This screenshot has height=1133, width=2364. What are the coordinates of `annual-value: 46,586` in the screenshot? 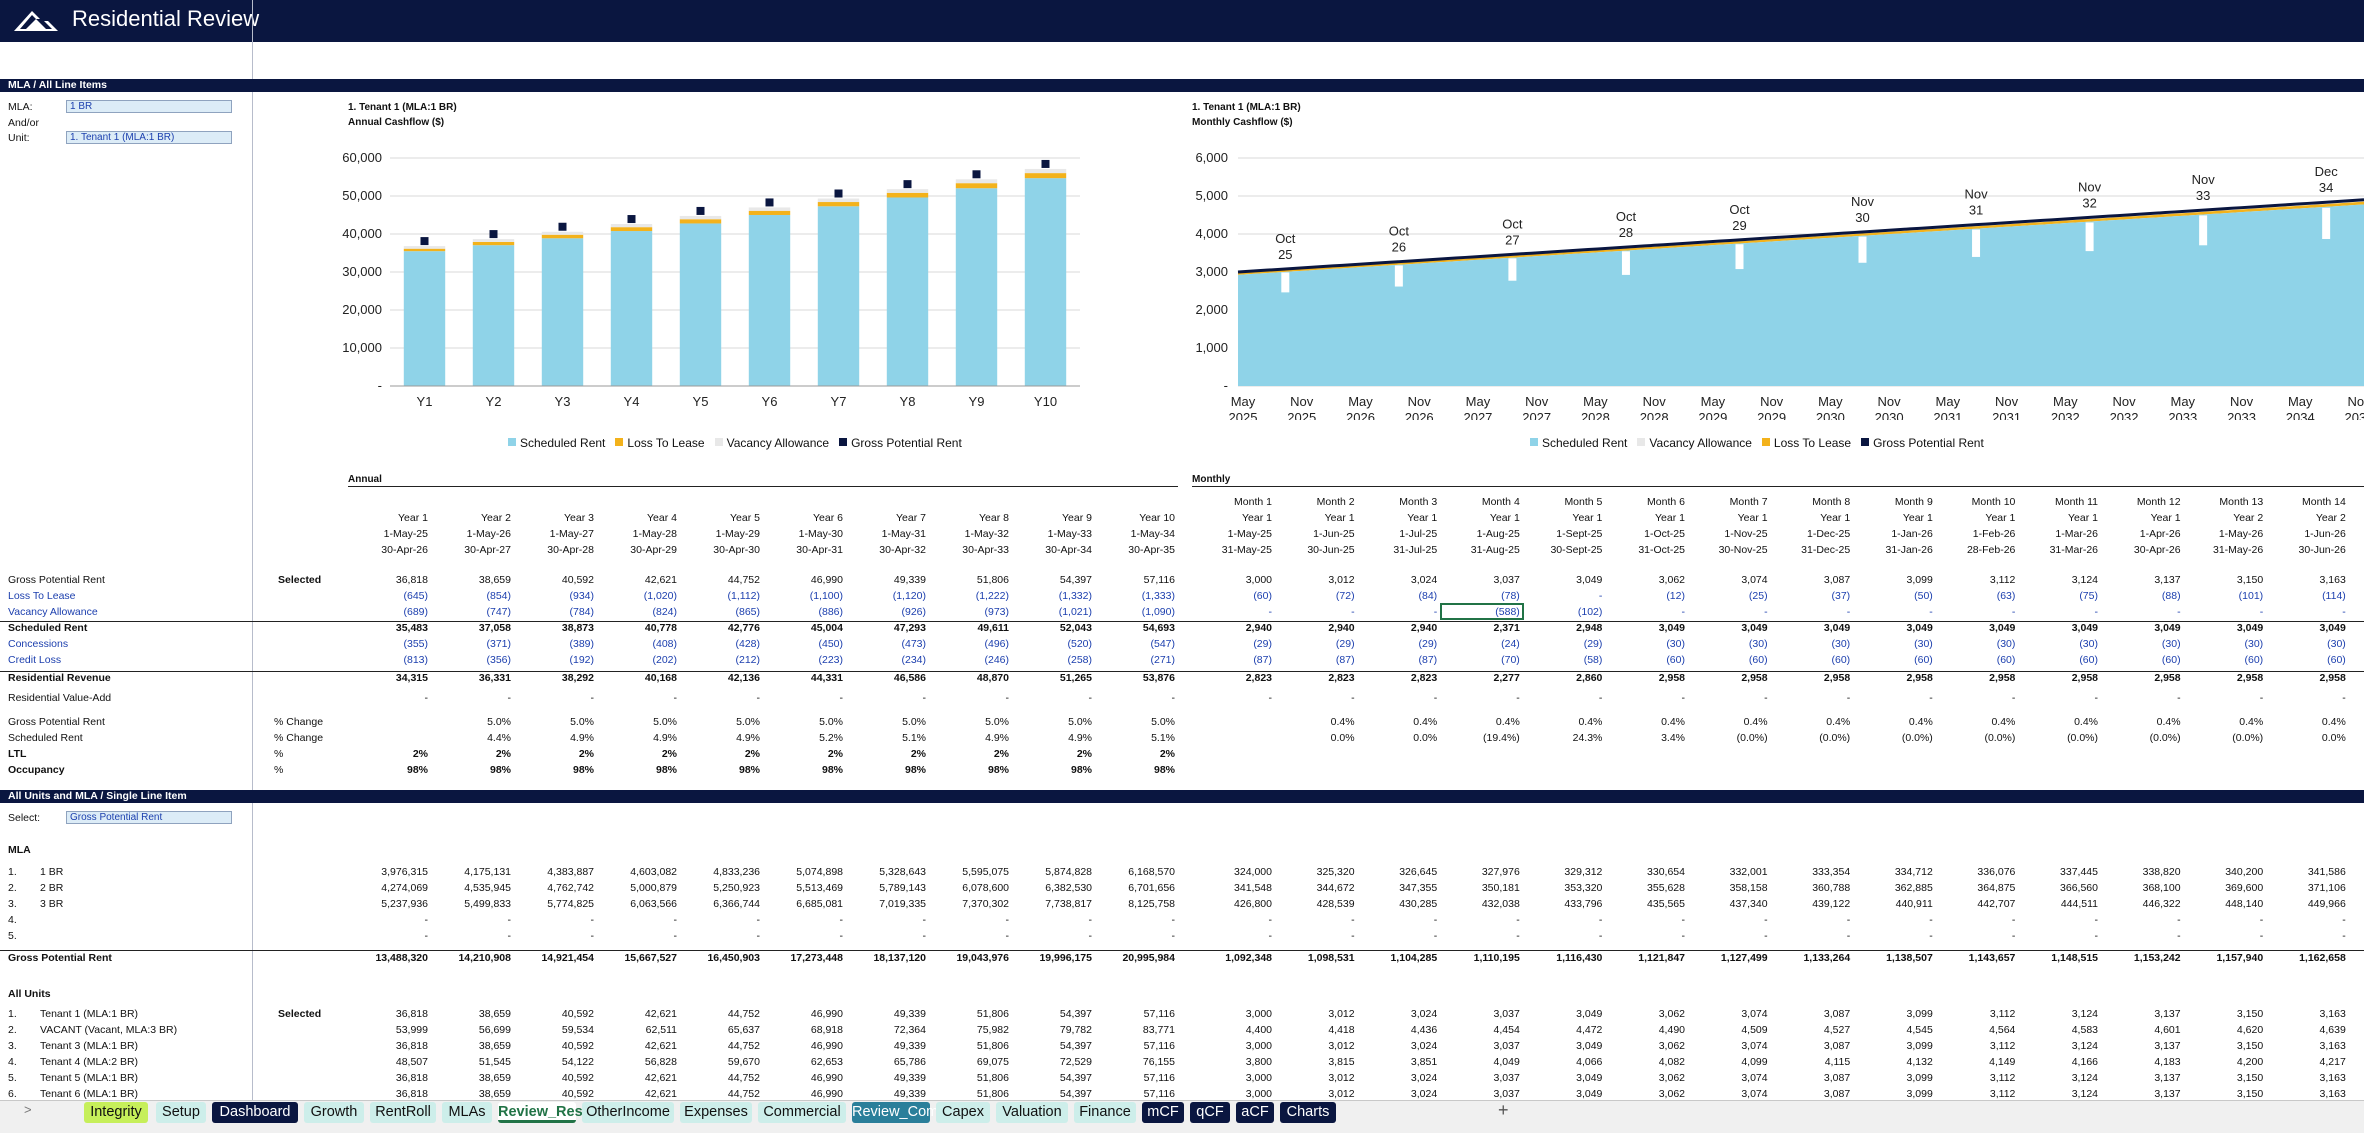 It's located at (909, 678).